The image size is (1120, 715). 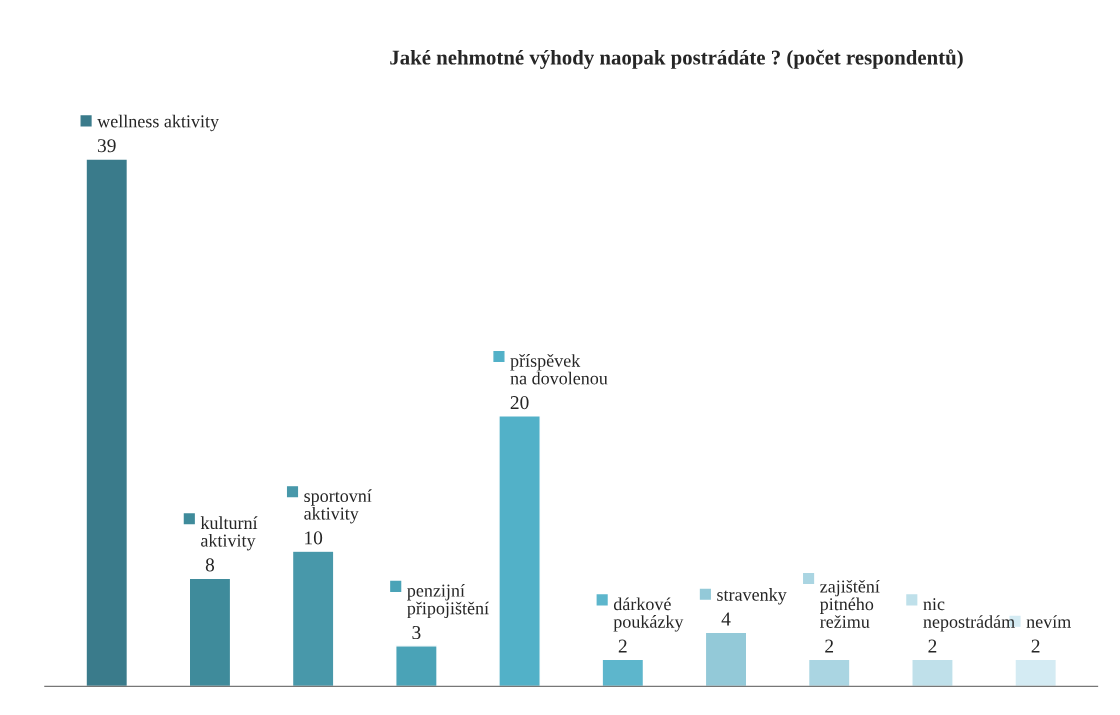 What do you see at coordinates (752, 596) in the screenshot?
I see `x-tick-label: stravenky` at bounding box center [752, 596].